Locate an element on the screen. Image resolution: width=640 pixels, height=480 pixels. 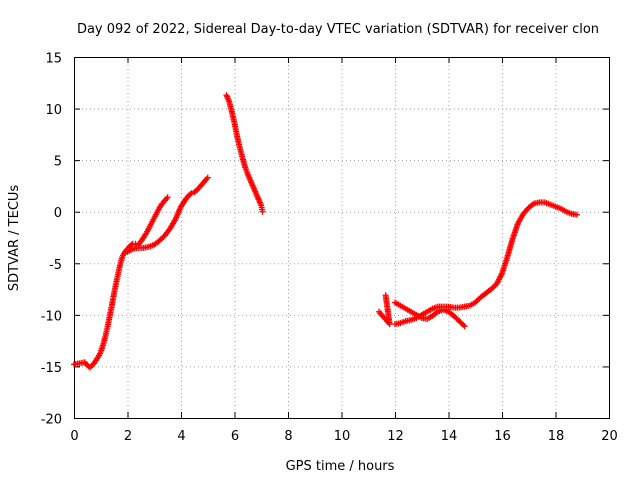
y-tick-label: 5 is located at coordinates (58, 162).